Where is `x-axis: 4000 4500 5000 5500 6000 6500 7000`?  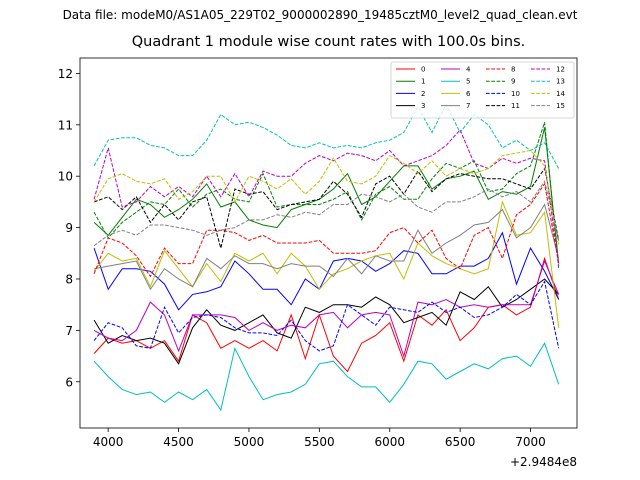 x-axis: 4000 4500 5000 5500 6000 6500 7000 is located at coordinates (319, 438).